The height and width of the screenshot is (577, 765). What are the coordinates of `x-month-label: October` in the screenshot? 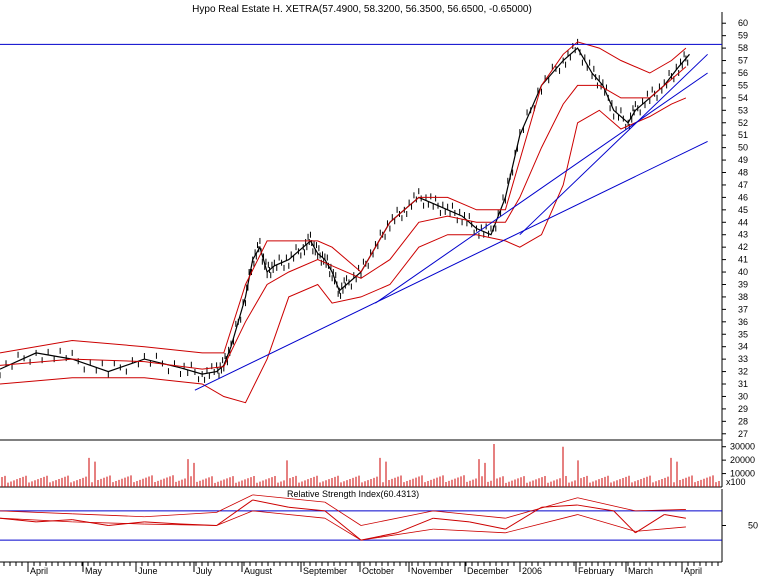 It's located at (378, 571).